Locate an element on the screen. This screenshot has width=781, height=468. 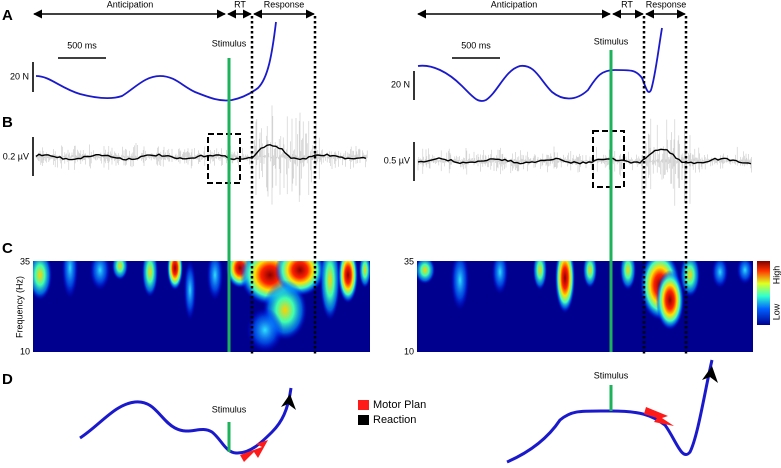
freq-axis-label: Frequency (Hz) is located at coordinates (19, 307).